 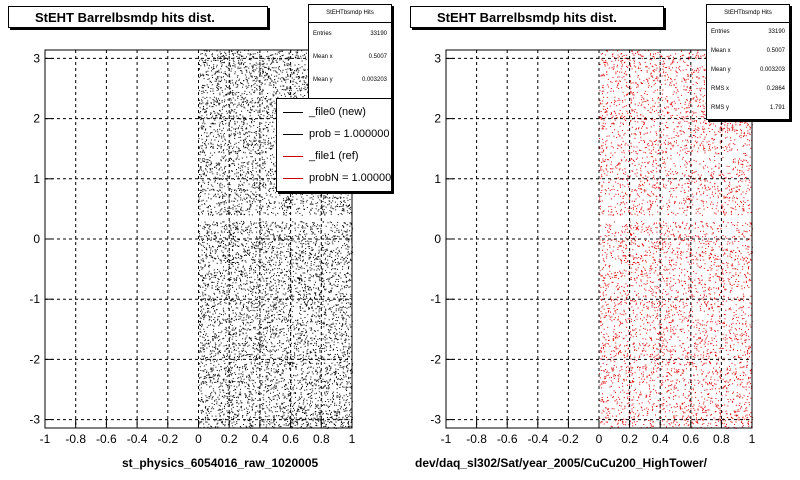 I want to click on legend-entry: probN = 1.000000, so click(x=334, y=178).